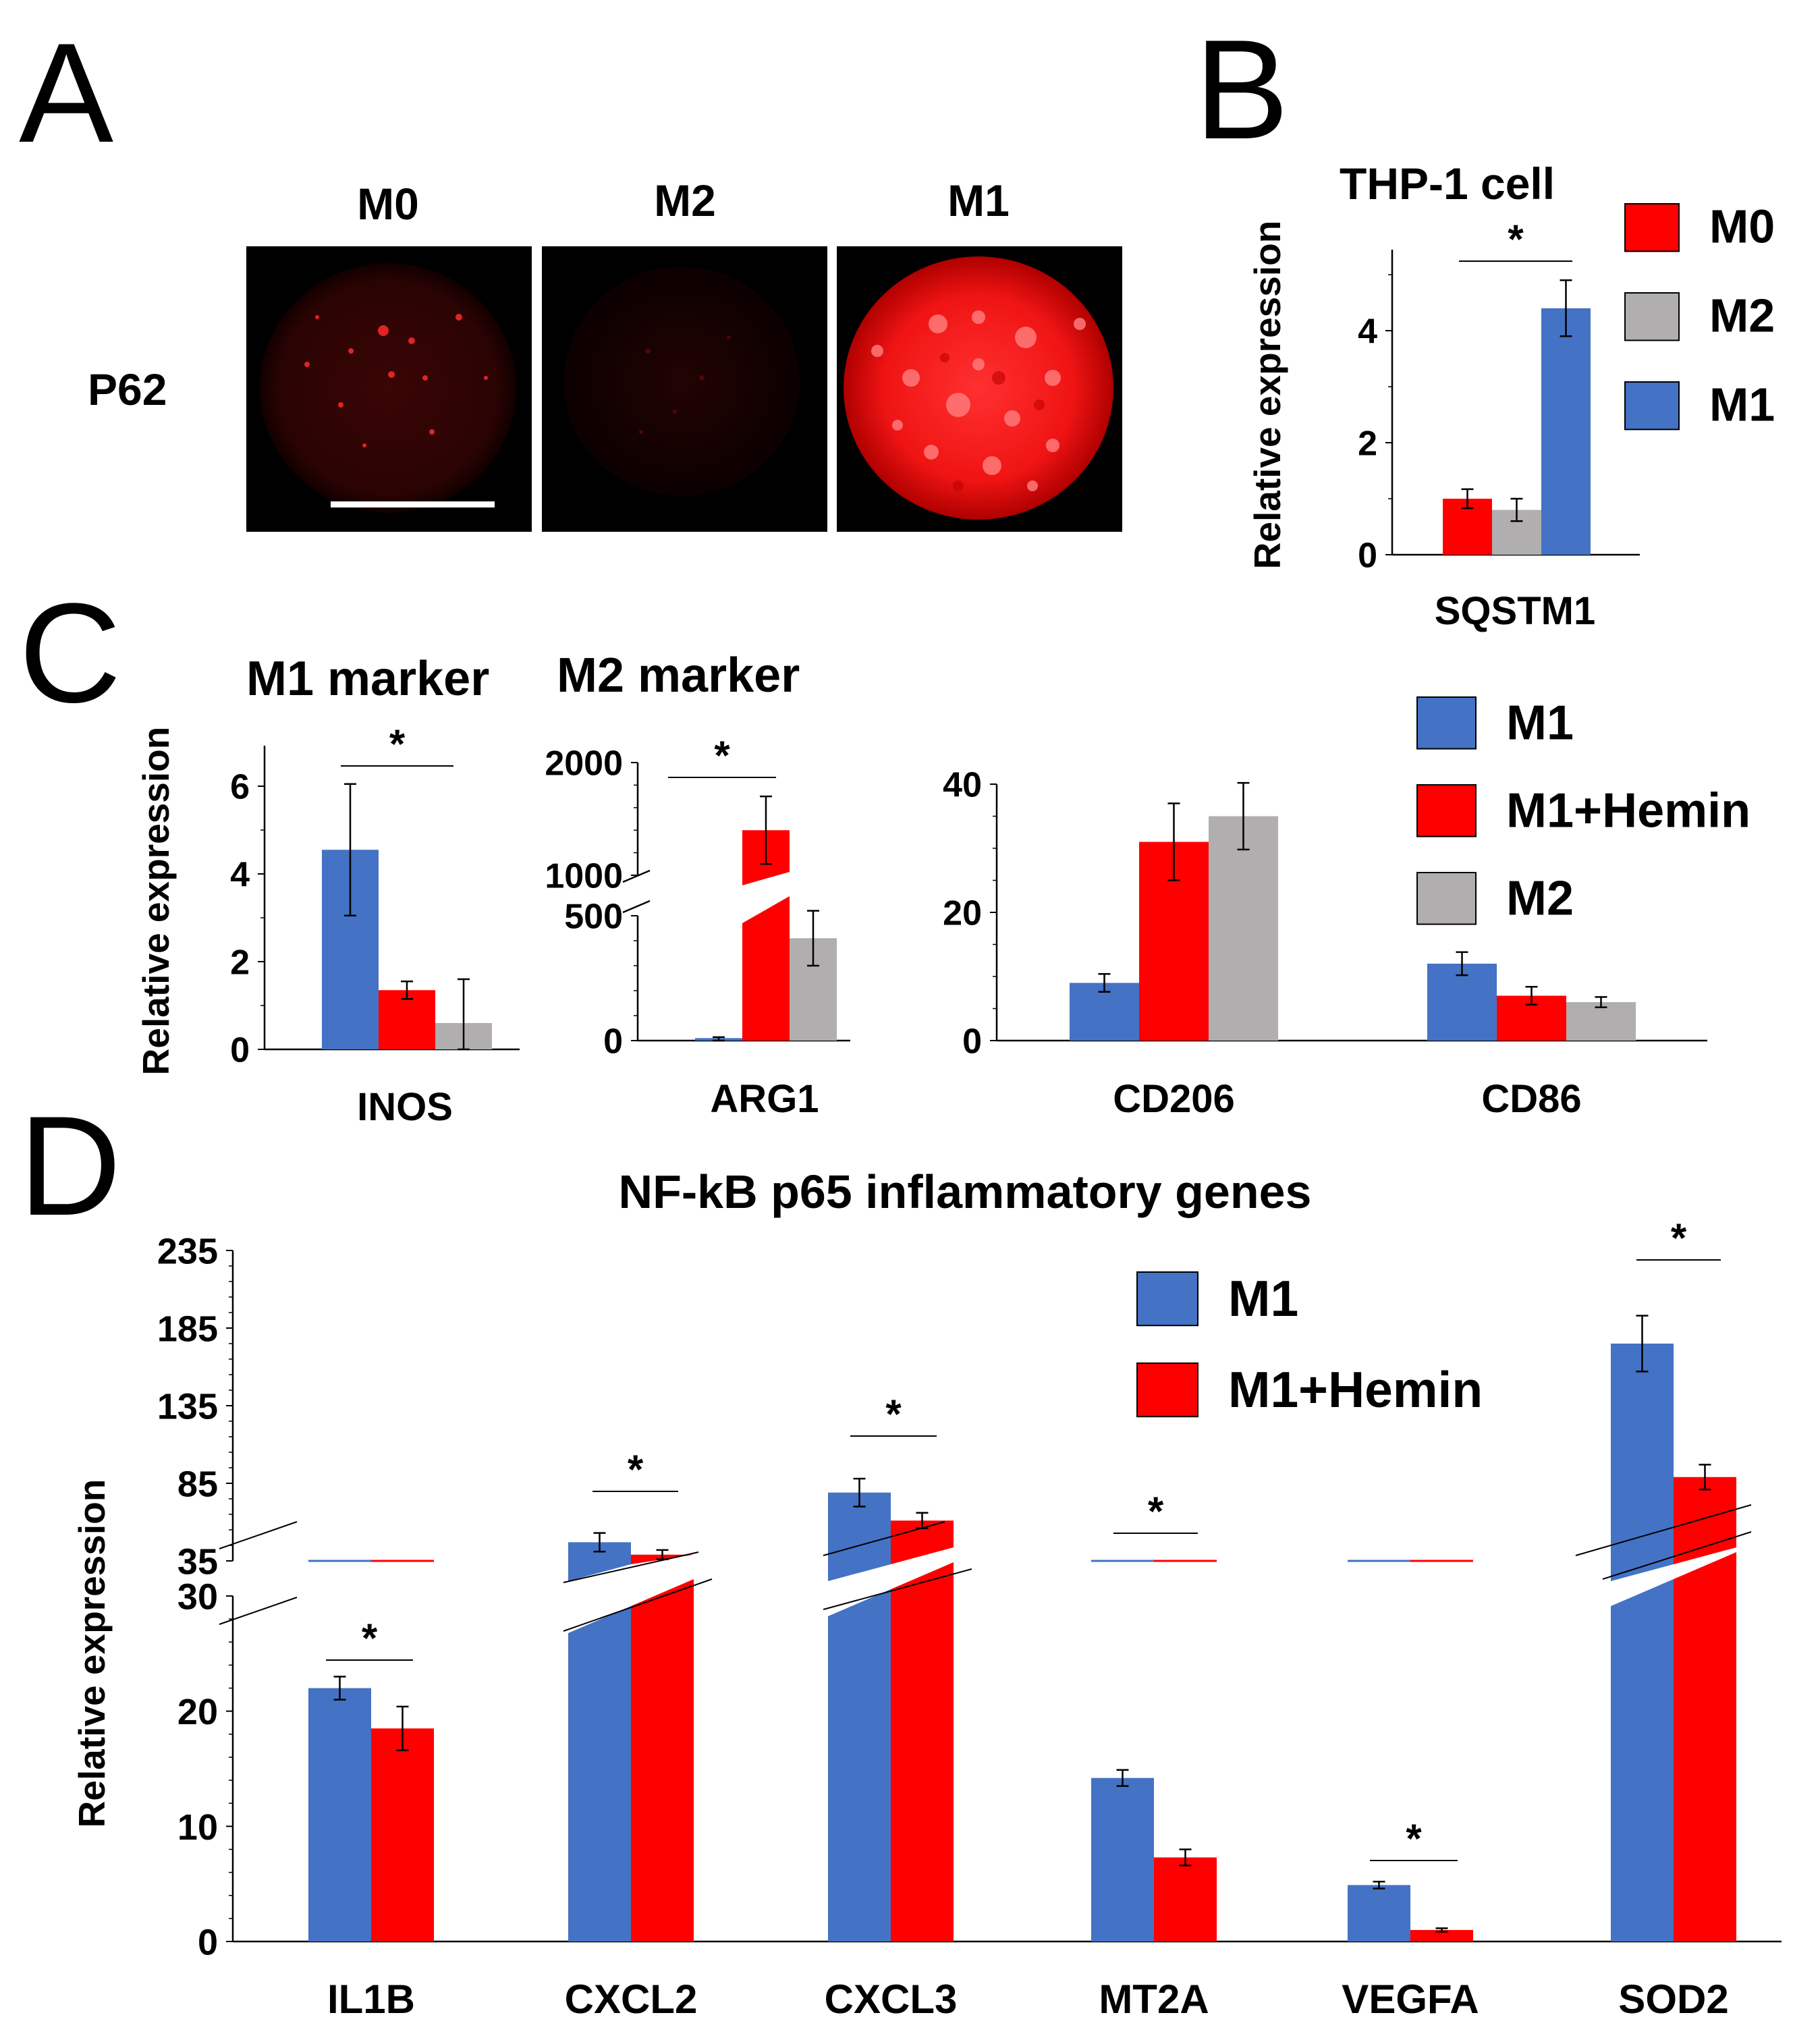 The image size is (1820, 2038). What do you see at coordinates (1267, 395) in the screenshot?
I see `chart-b-ylabel: Relative expression` at bounding box center [1267, 395].